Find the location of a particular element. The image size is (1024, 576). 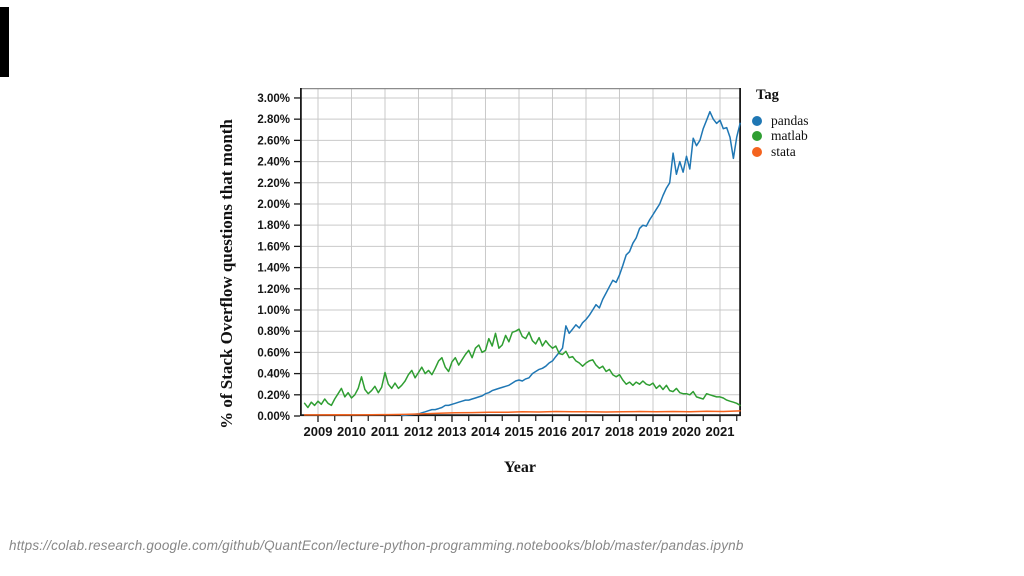

pandas-swatch-icon is located at coordinates (757, 120).